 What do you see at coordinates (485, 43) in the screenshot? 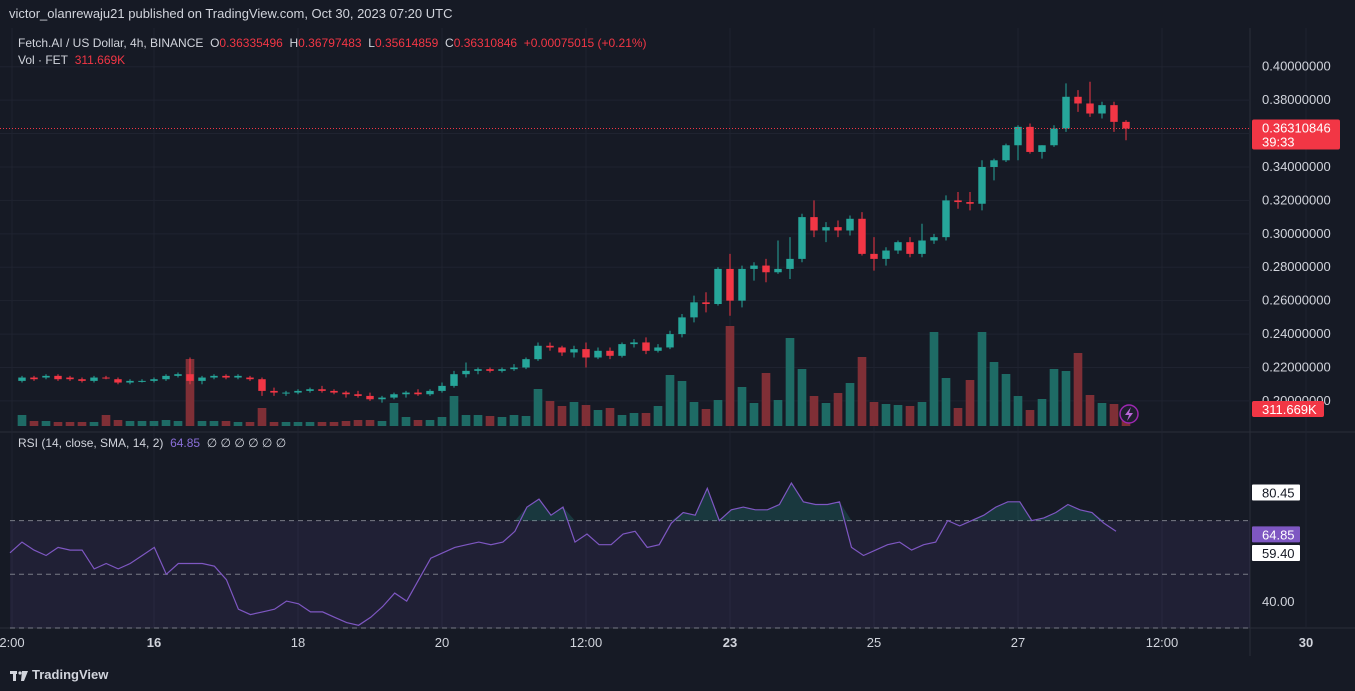
I see `close-value: 0.36310846` at bounding box center [485, 43].